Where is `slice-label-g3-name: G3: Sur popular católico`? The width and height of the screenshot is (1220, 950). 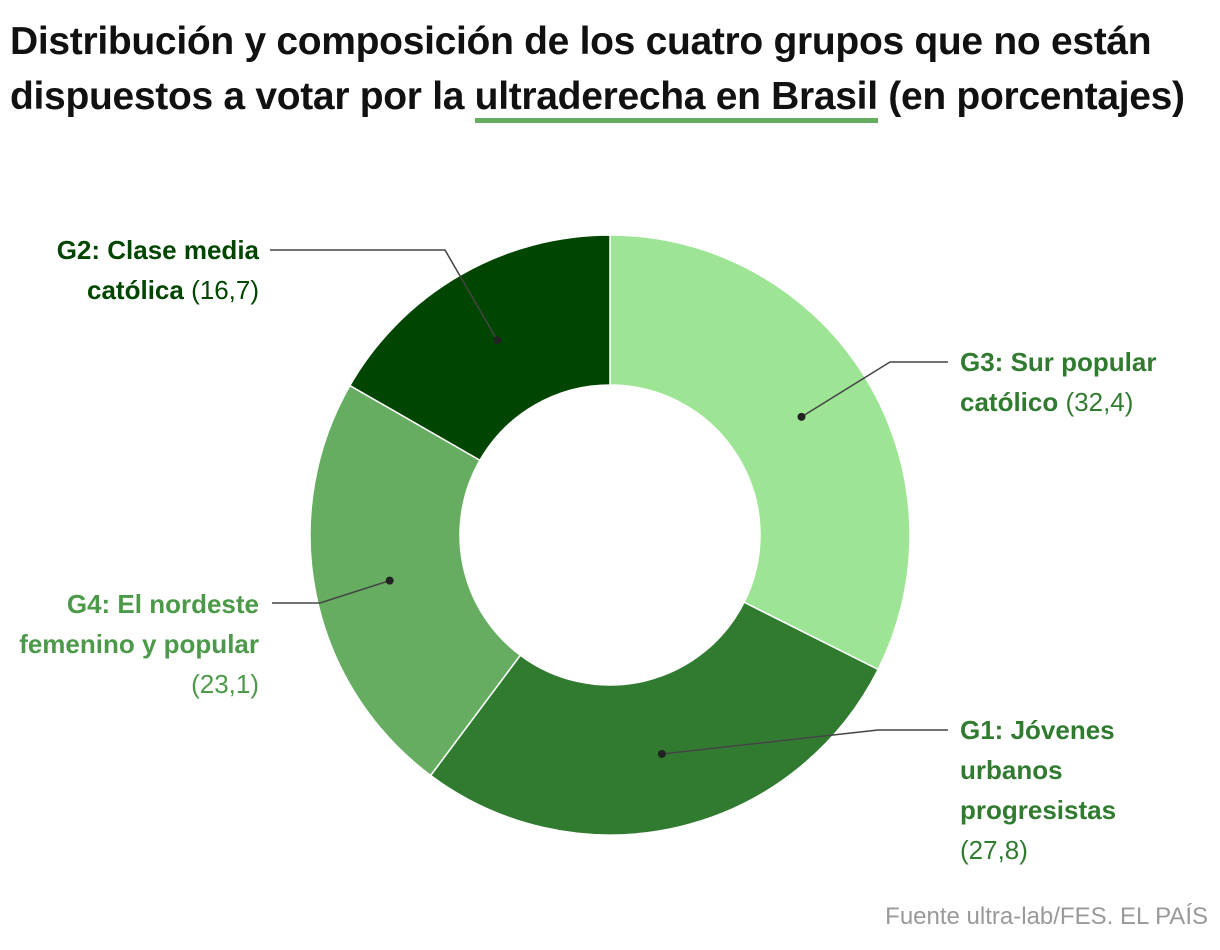 slice-label-g3-name: G3: Sur popular católico is located at coordinates (1058, 382).